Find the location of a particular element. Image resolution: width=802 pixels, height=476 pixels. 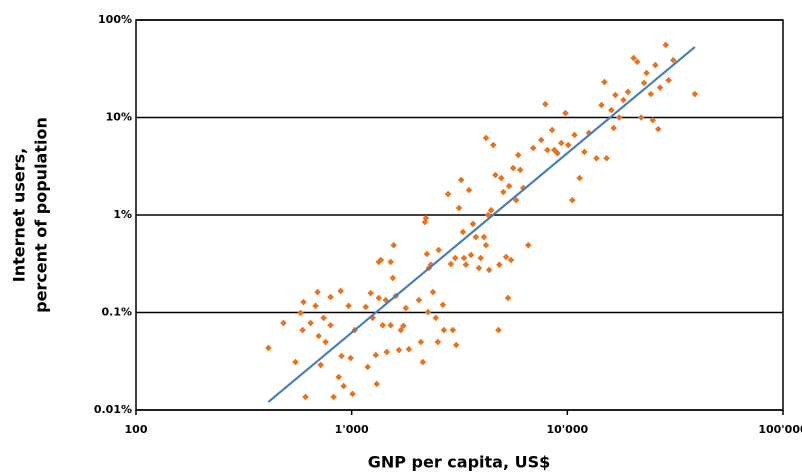

y-tick-label: 0.1% is located at coordinates (116, 312).